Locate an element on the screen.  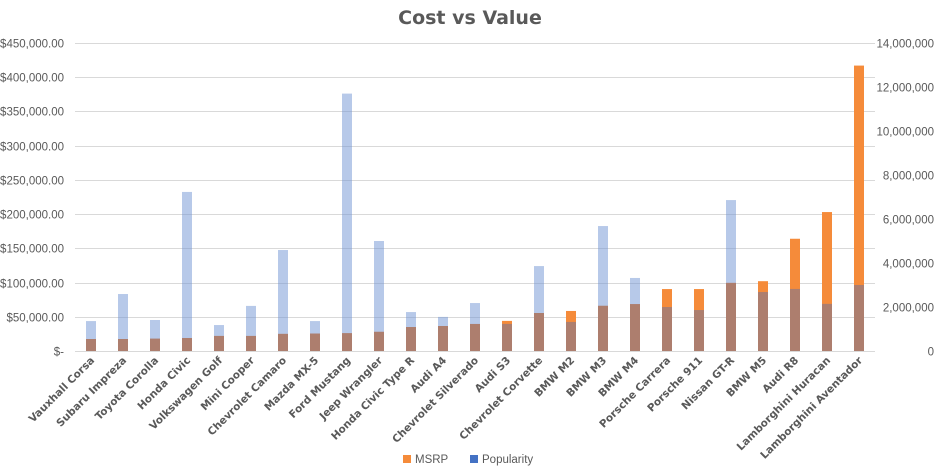
legend: MSRP Popularity is located at coordinates (468, 460).